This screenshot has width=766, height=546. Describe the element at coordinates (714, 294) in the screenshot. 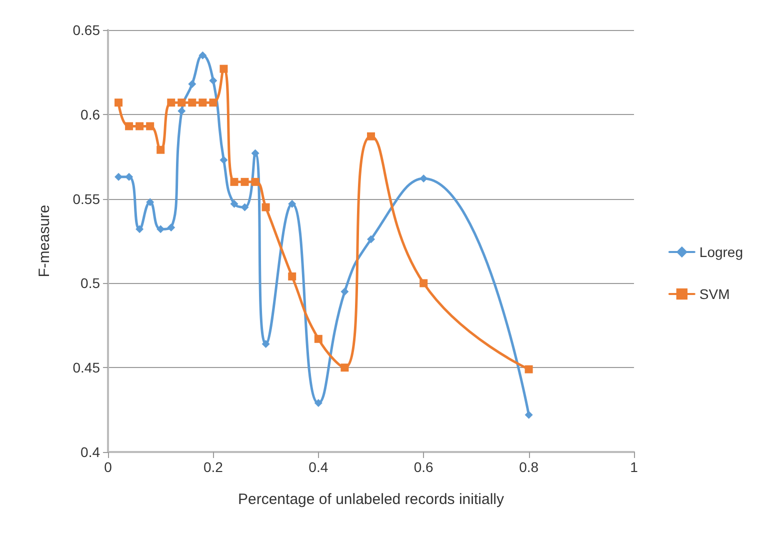

I see `legend-label: SVM` at that location.